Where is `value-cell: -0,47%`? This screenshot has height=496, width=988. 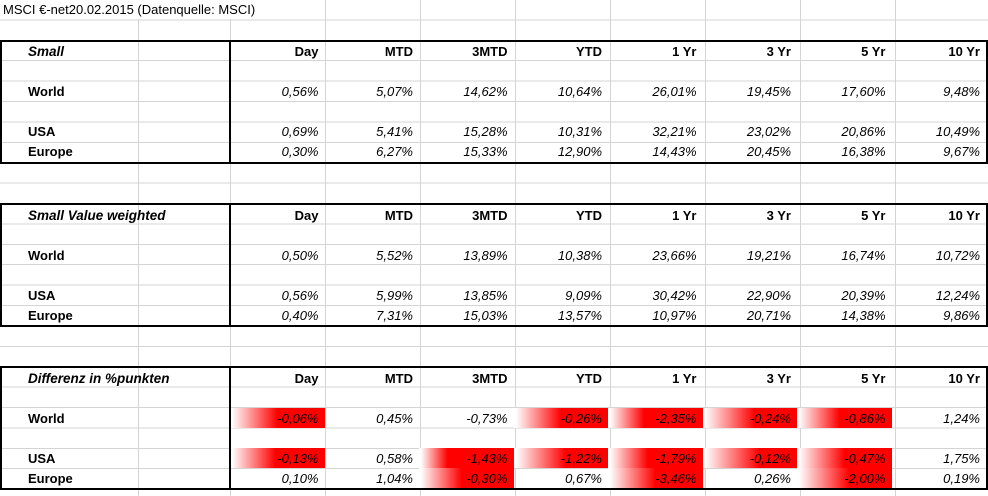
value-cell: -0,47% is located at coordinates (844, 458).